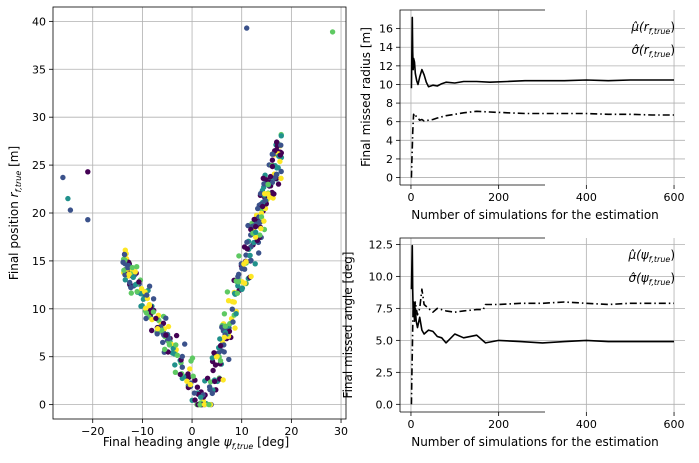  Describe the element at coordinates (389, 122) in the screenshot. I see `r-ytick-label: 6` at that location.